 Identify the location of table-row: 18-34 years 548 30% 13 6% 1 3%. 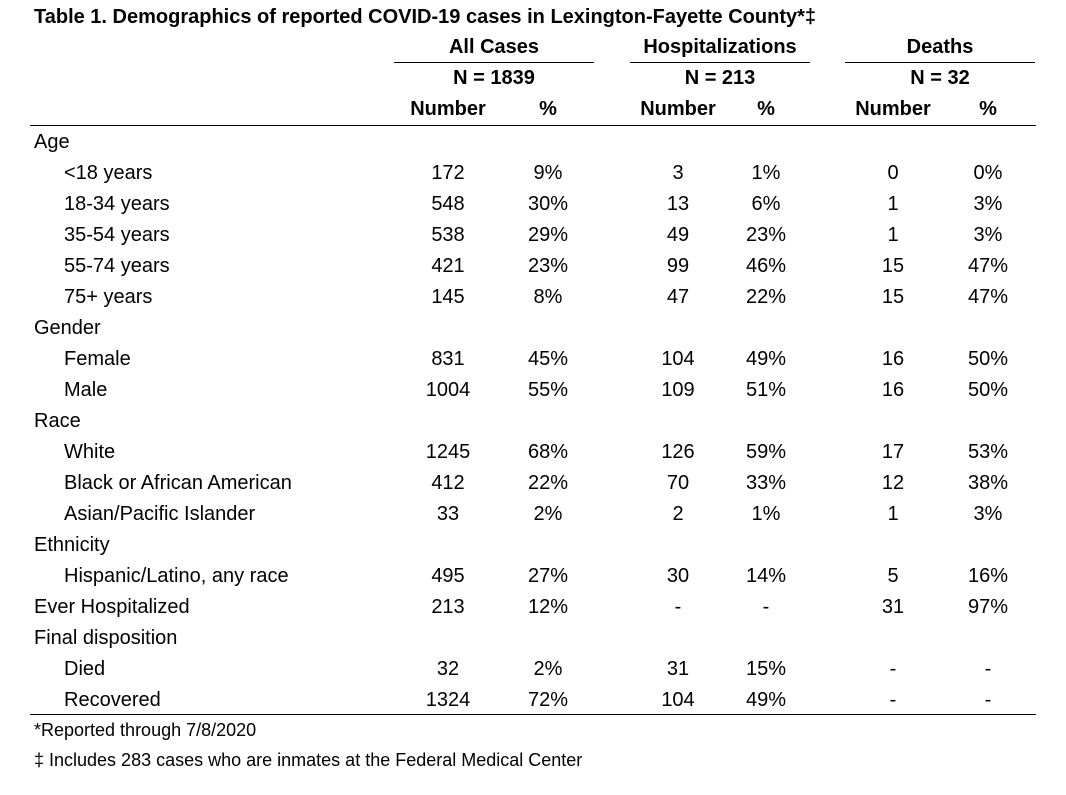
(533, 204).